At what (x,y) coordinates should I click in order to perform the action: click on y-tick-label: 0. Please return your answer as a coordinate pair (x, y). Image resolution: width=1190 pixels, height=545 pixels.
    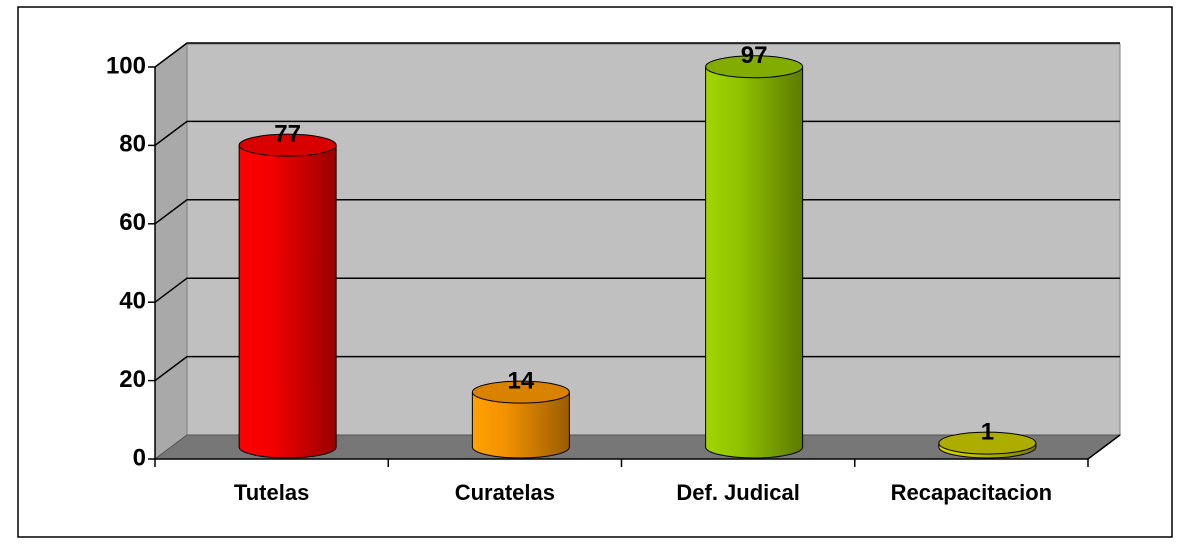
    Looking at the image, I should click on (139, 457).